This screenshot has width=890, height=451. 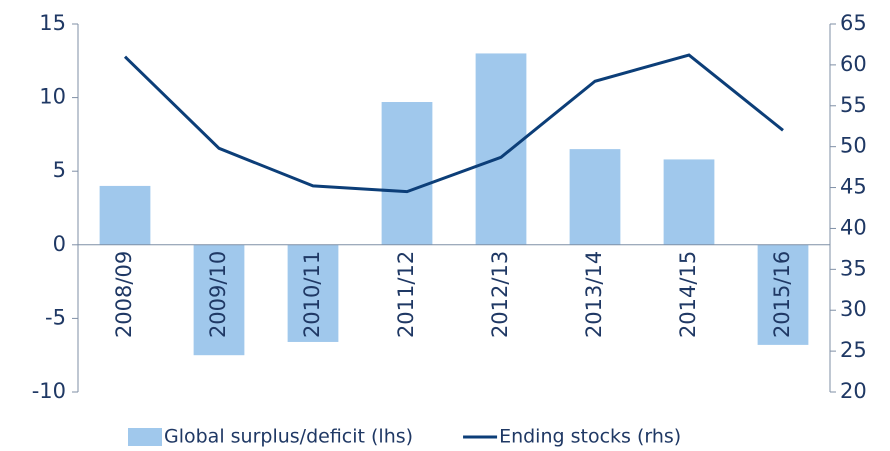 I want to click on x-tick-label: 2010/11, so click(x=312, y=294).